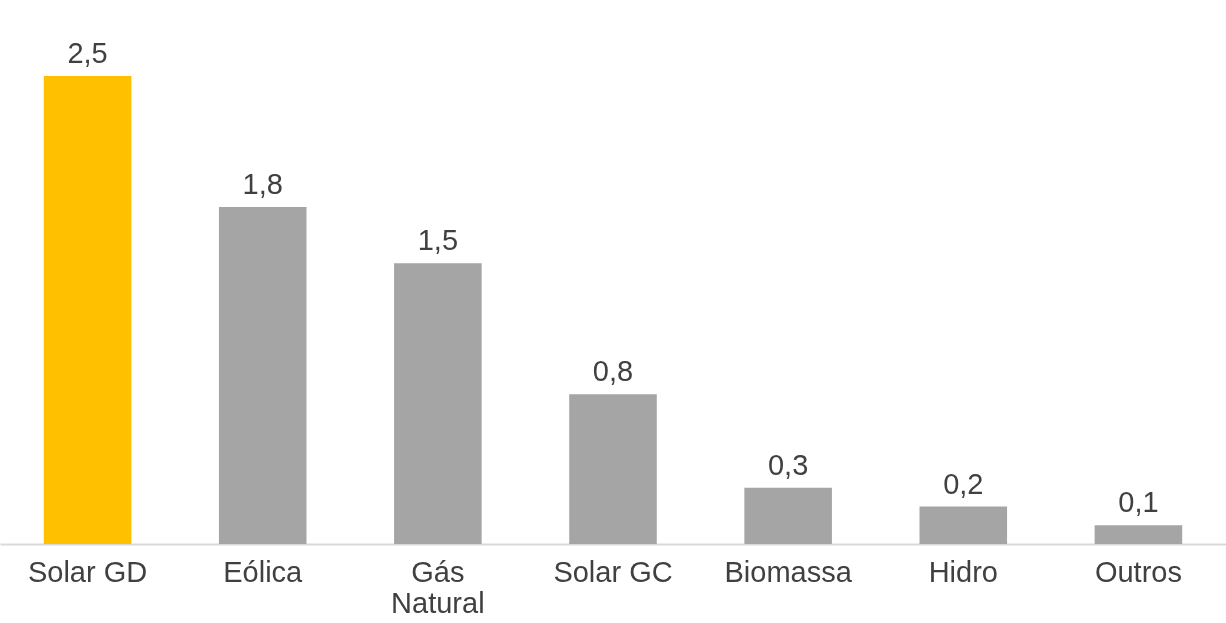 The width and height of the screenshot is (1226, 623). What do you see at coordinates (87, 53) in the screenshot?
I see `data-label: 2,5` at bounding box center [87, 53].